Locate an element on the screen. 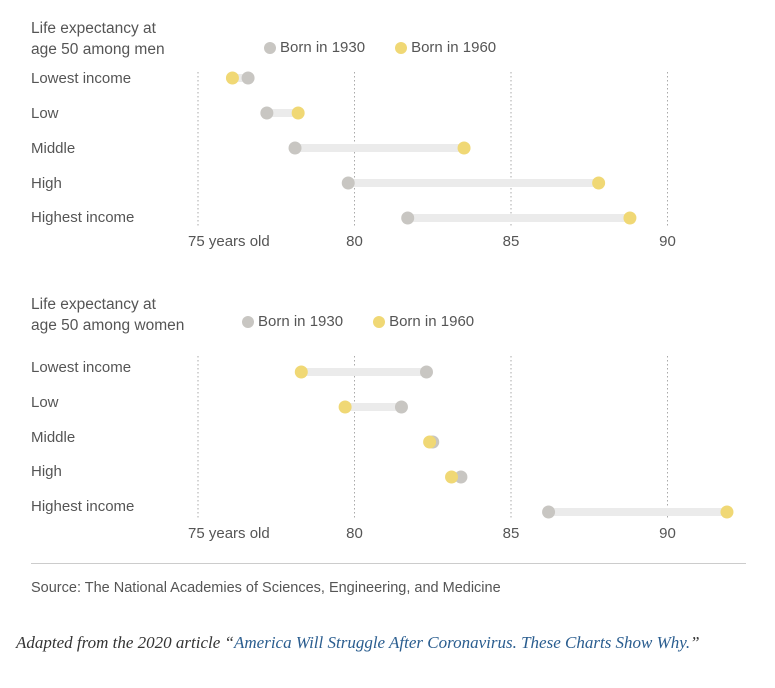  men-tick-label-80: 80 is located at coordinates (354, 241).